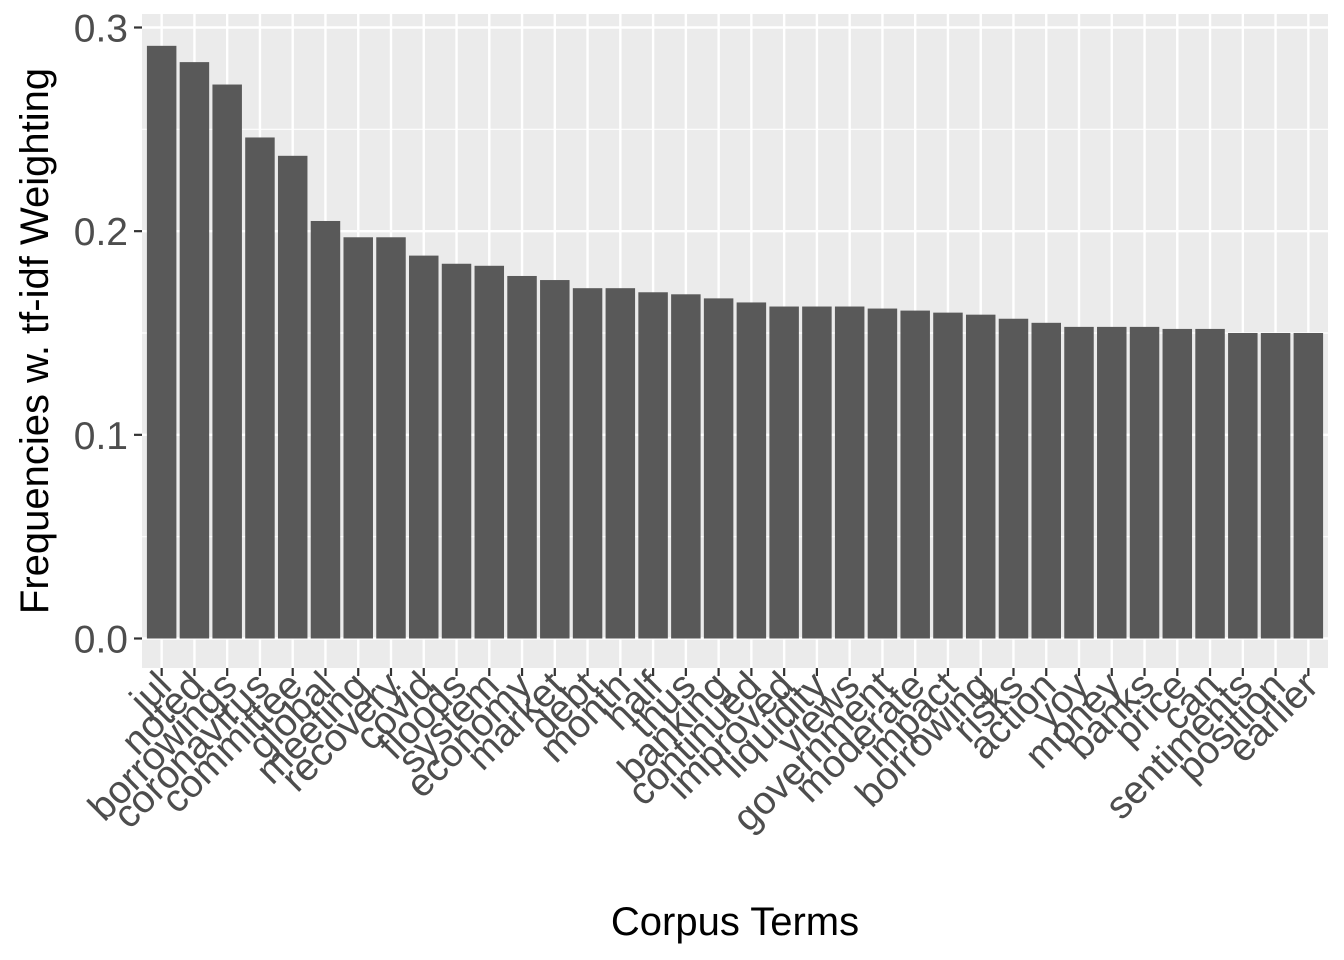 The height and width of the screenshot is (960, 1344). Describe the element at coordinates (1013, 478) in the screenshot. I see `bar-risks` at that location.